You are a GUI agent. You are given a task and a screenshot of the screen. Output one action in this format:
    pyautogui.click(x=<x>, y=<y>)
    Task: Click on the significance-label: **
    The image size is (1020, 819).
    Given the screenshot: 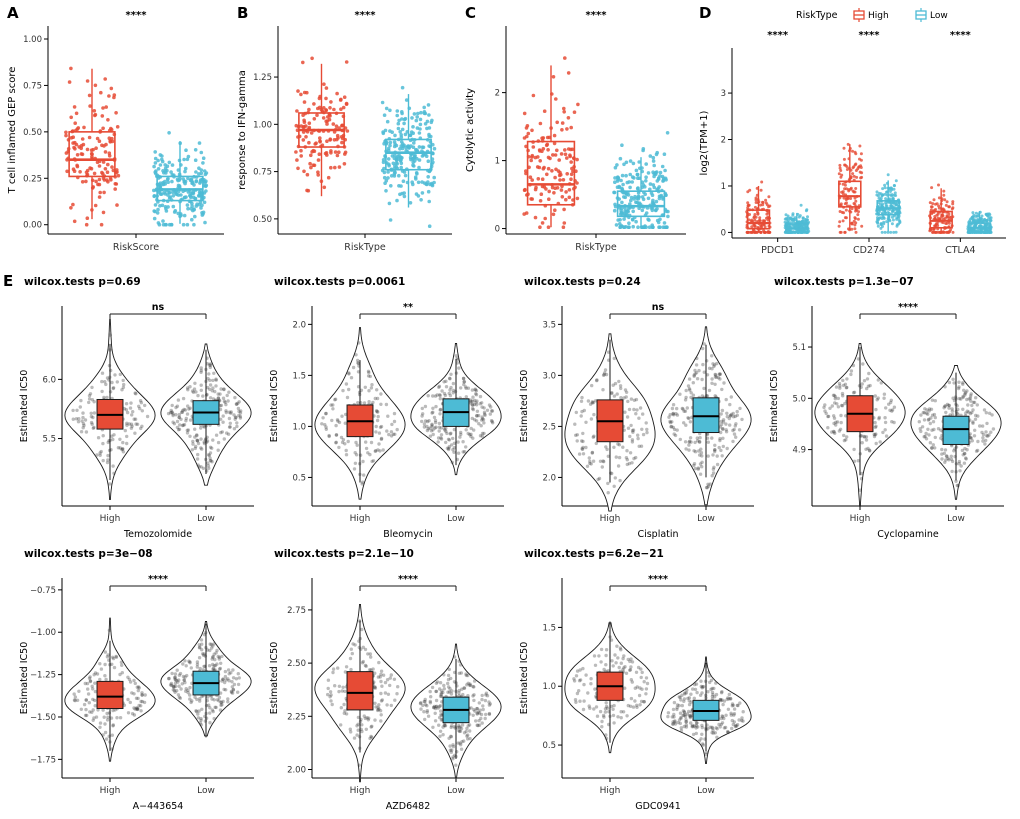 What is the action you would take?
    pyautogui.click(x=408, y=307)
    